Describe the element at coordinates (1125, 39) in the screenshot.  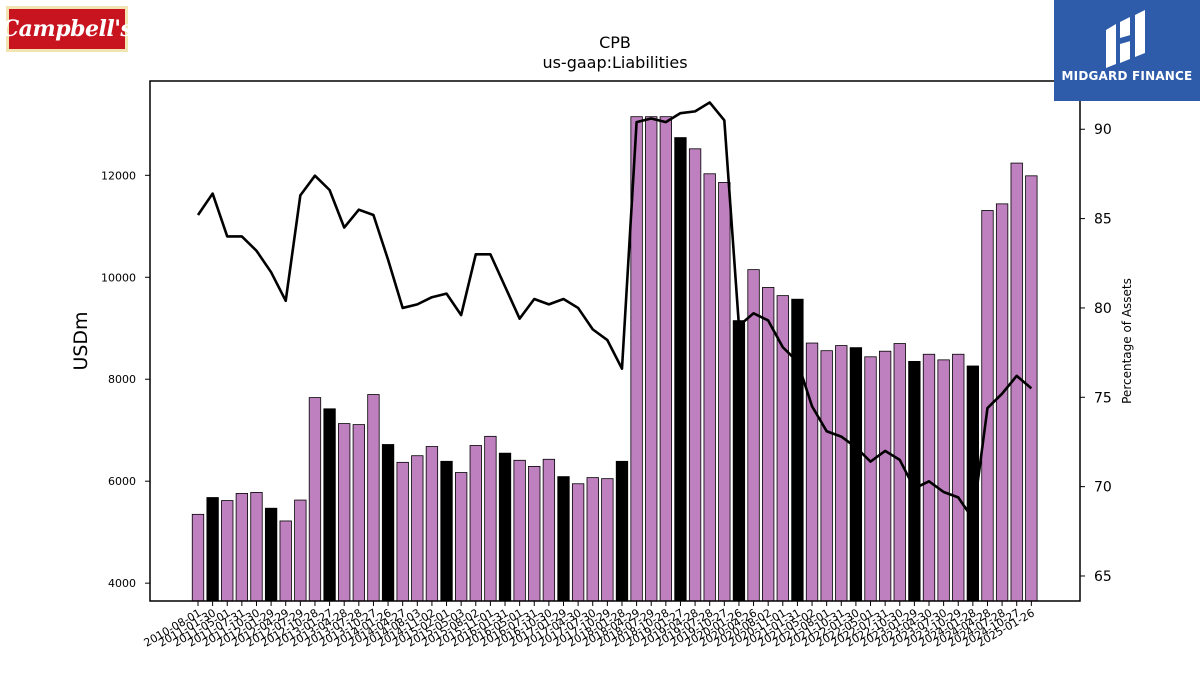
I see `midgard-logo-icon` at that location.